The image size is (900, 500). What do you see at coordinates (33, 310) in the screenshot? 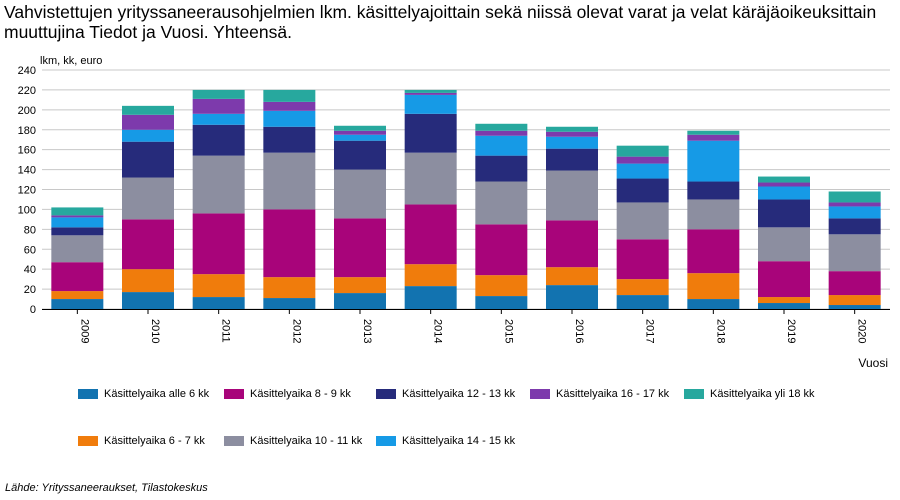
I see `y-tick-label: 0` at bounding box center [33, 310].